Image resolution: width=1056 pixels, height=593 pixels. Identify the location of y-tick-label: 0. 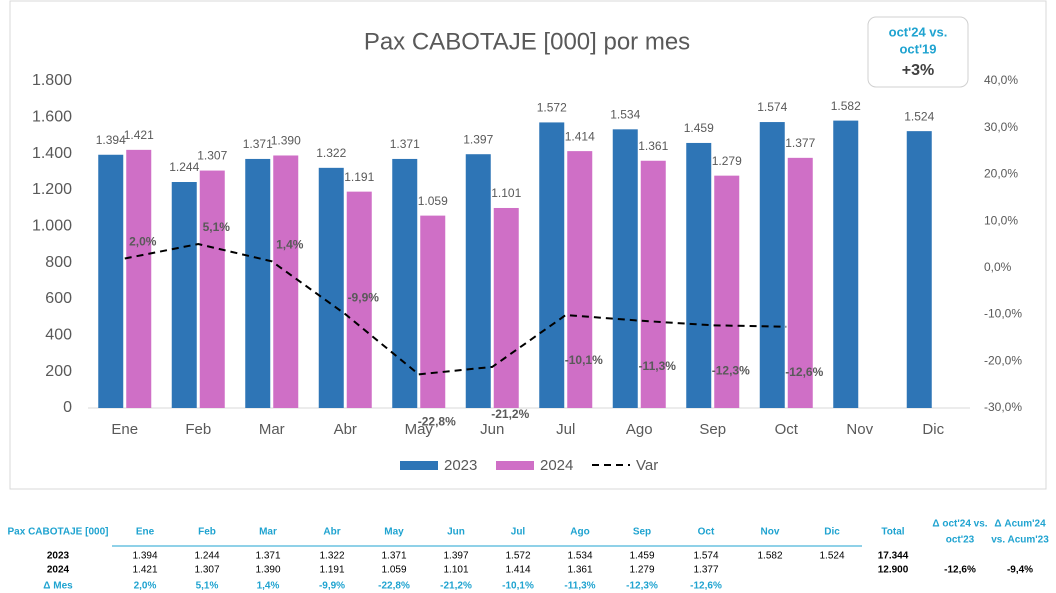
(67, 407).